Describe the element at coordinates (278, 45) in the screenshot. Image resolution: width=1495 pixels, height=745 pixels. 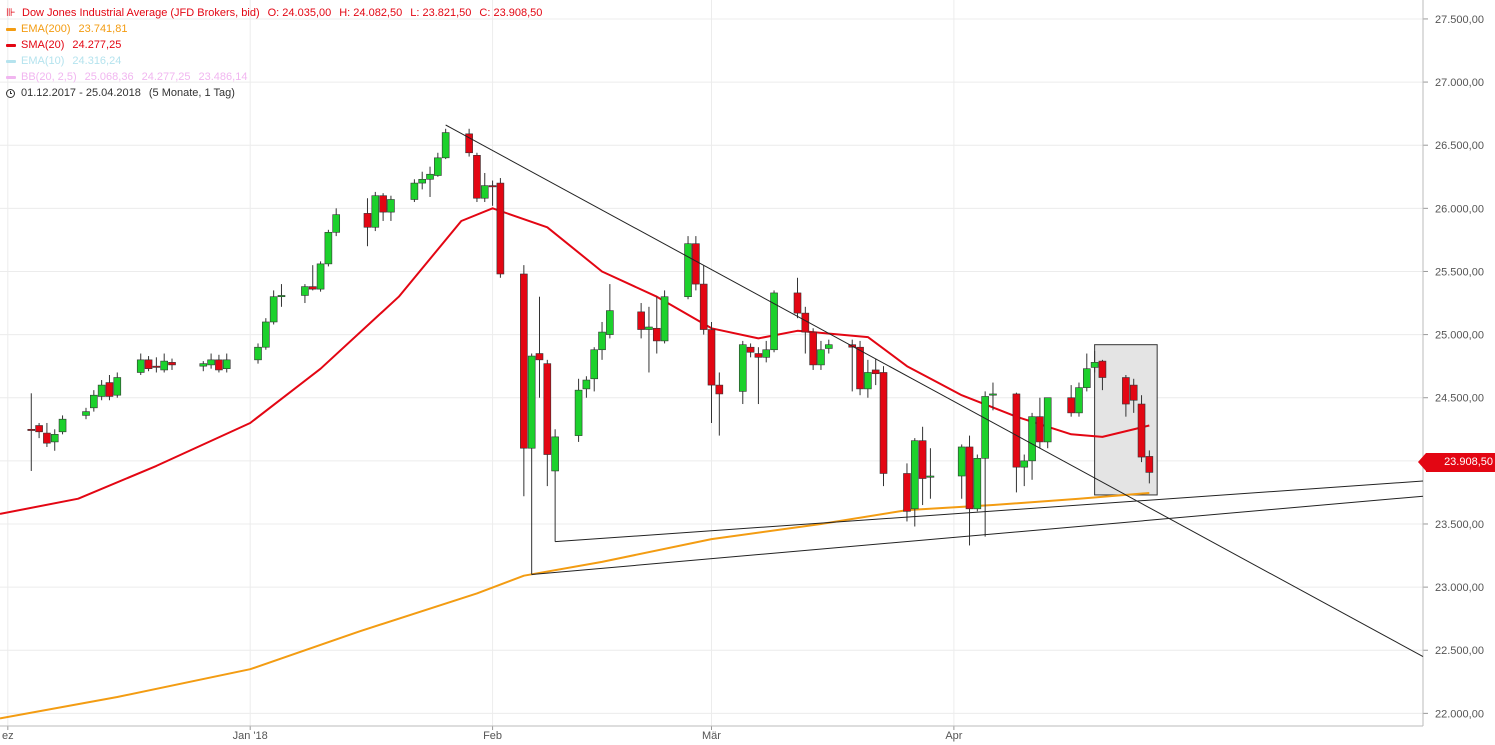
I see `indicator-legend-item: SMA(20) 24.277,25` at that location.